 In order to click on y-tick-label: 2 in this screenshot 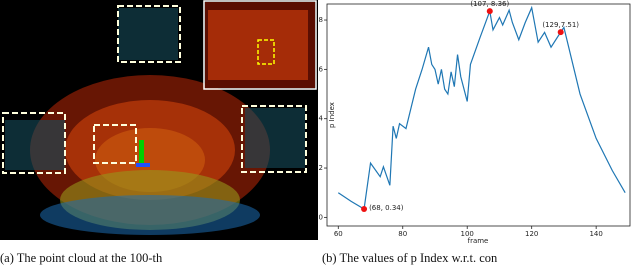, I will do `click(321, 168)`.